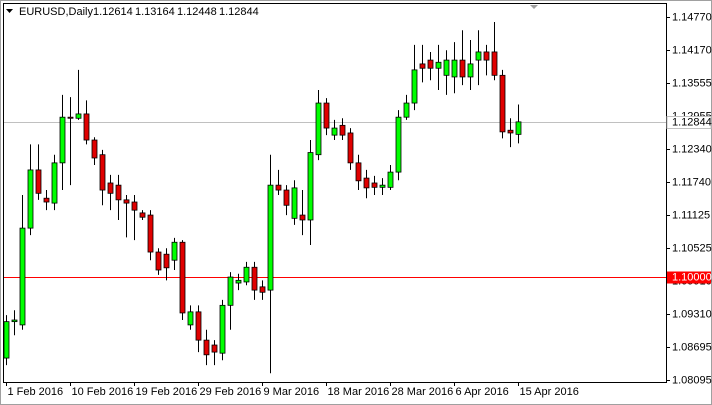  I want to click on y-tick-label: 1.10525, so click(692, 248).